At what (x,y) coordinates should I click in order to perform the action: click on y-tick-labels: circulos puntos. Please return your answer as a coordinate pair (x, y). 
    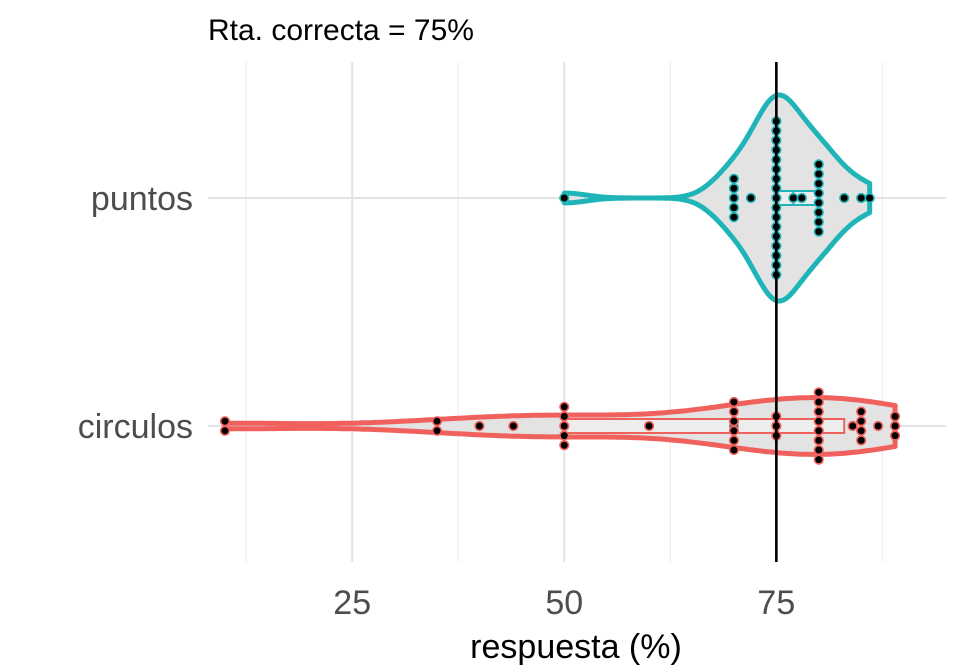
    Looking at the image, I should click on (135, 313).